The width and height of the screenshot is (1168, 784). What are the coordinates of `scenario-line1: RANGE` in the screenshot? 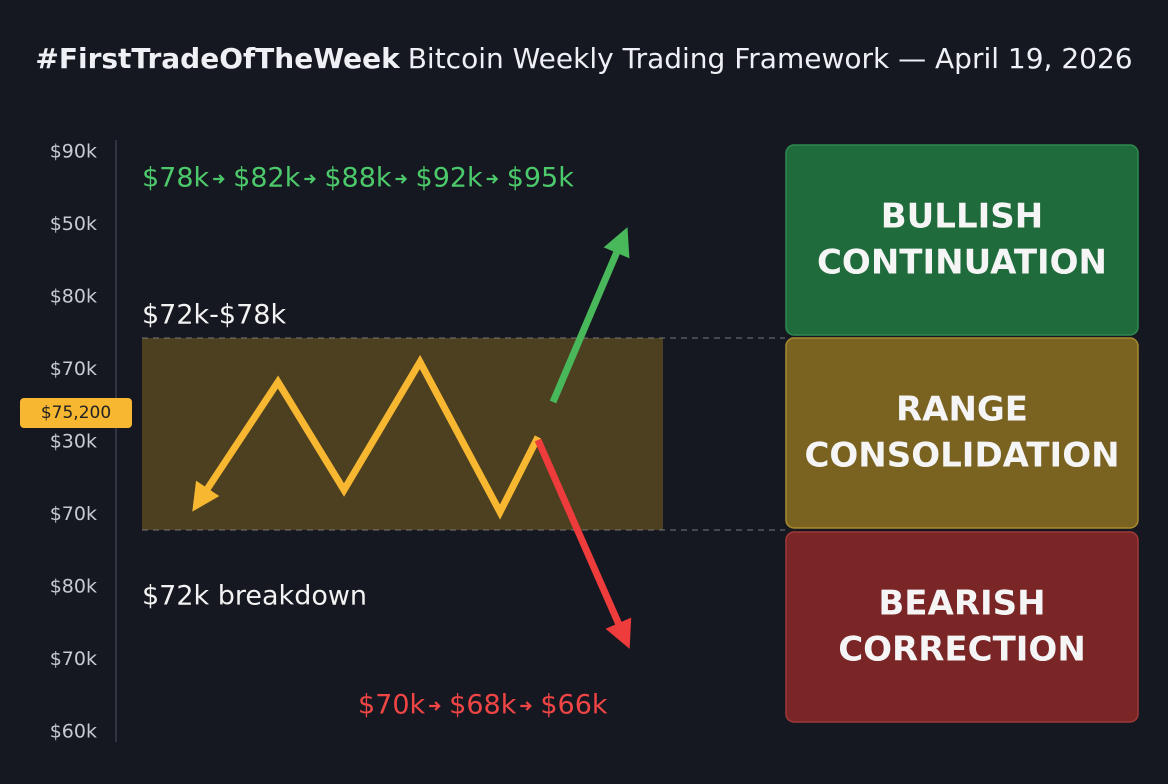 It's located at (962, 410).